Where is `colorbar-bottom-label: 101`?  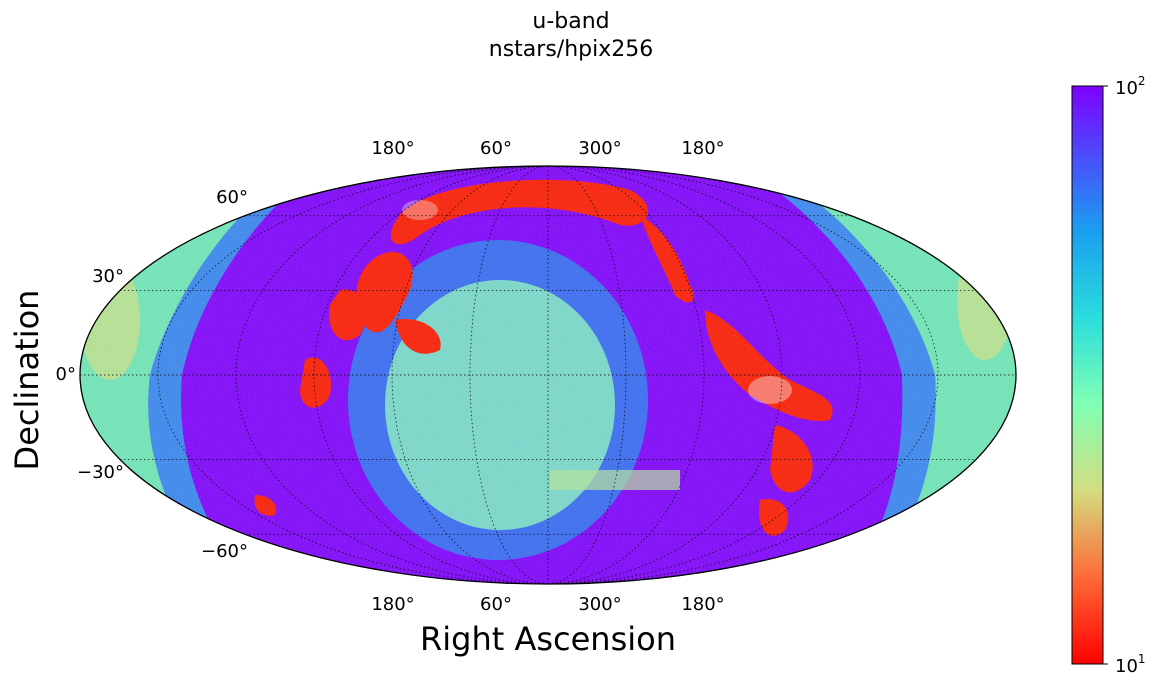 colorbar-bottom-label: 101 is located at coordinates (1130, 664).